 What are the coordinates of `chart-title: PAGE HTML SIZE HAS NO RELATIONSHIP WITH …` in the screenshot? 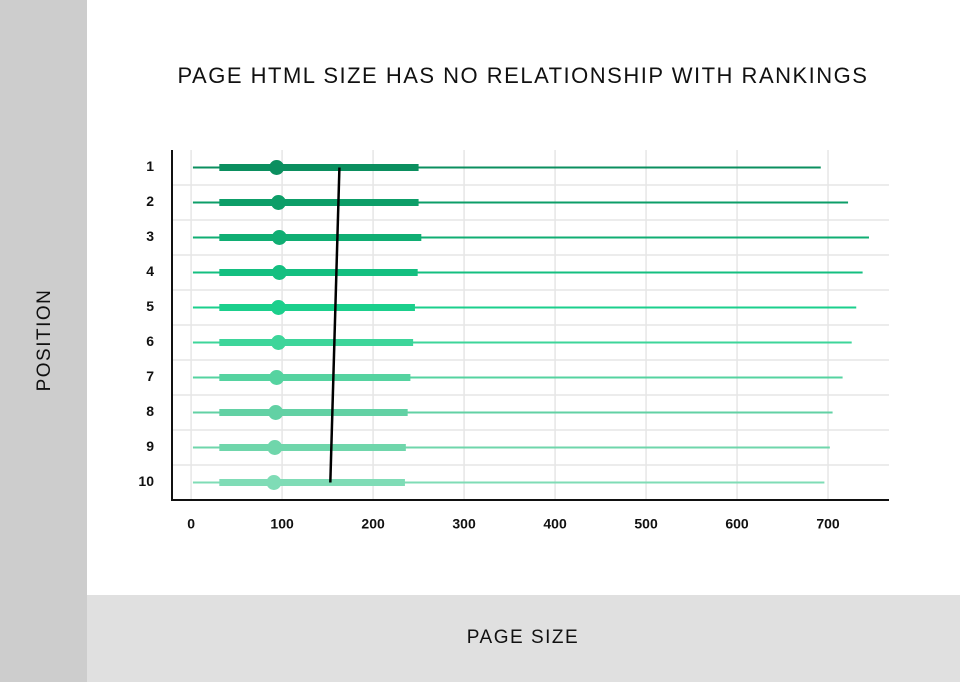 It's located at (523, 75).